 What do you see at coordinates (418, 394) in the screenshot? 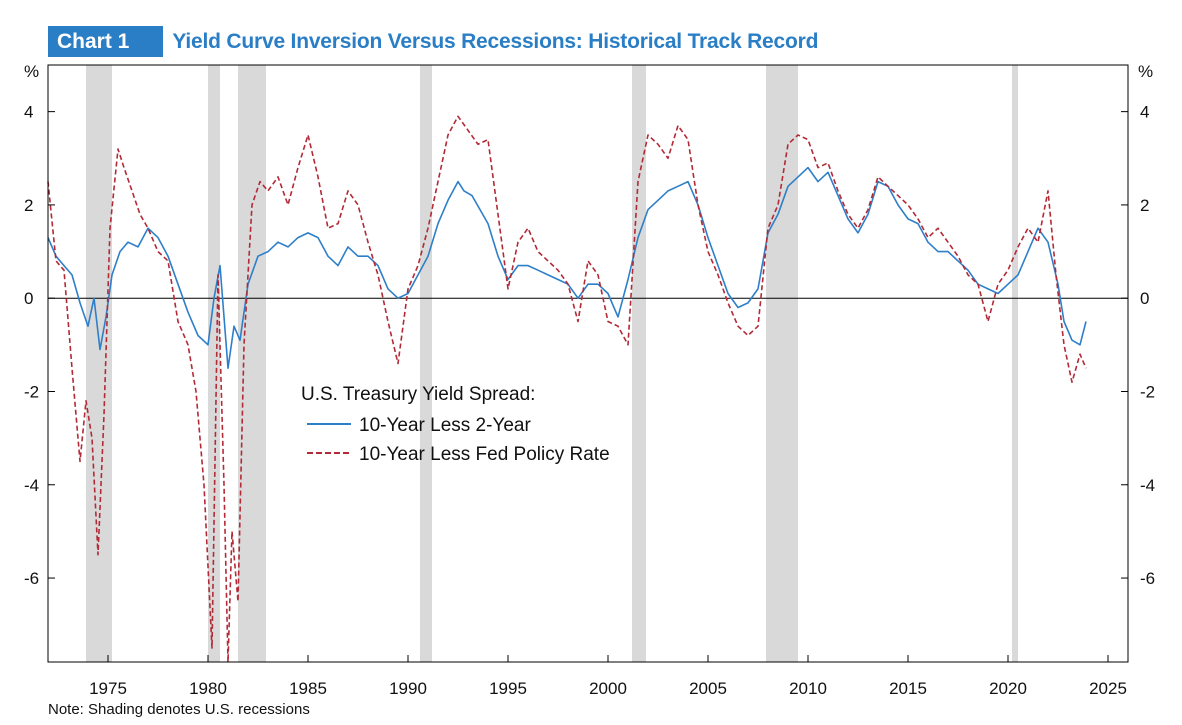
I see `legend-title: U.S. Treasury Yield Spread:` at bounding box center [418, 394].